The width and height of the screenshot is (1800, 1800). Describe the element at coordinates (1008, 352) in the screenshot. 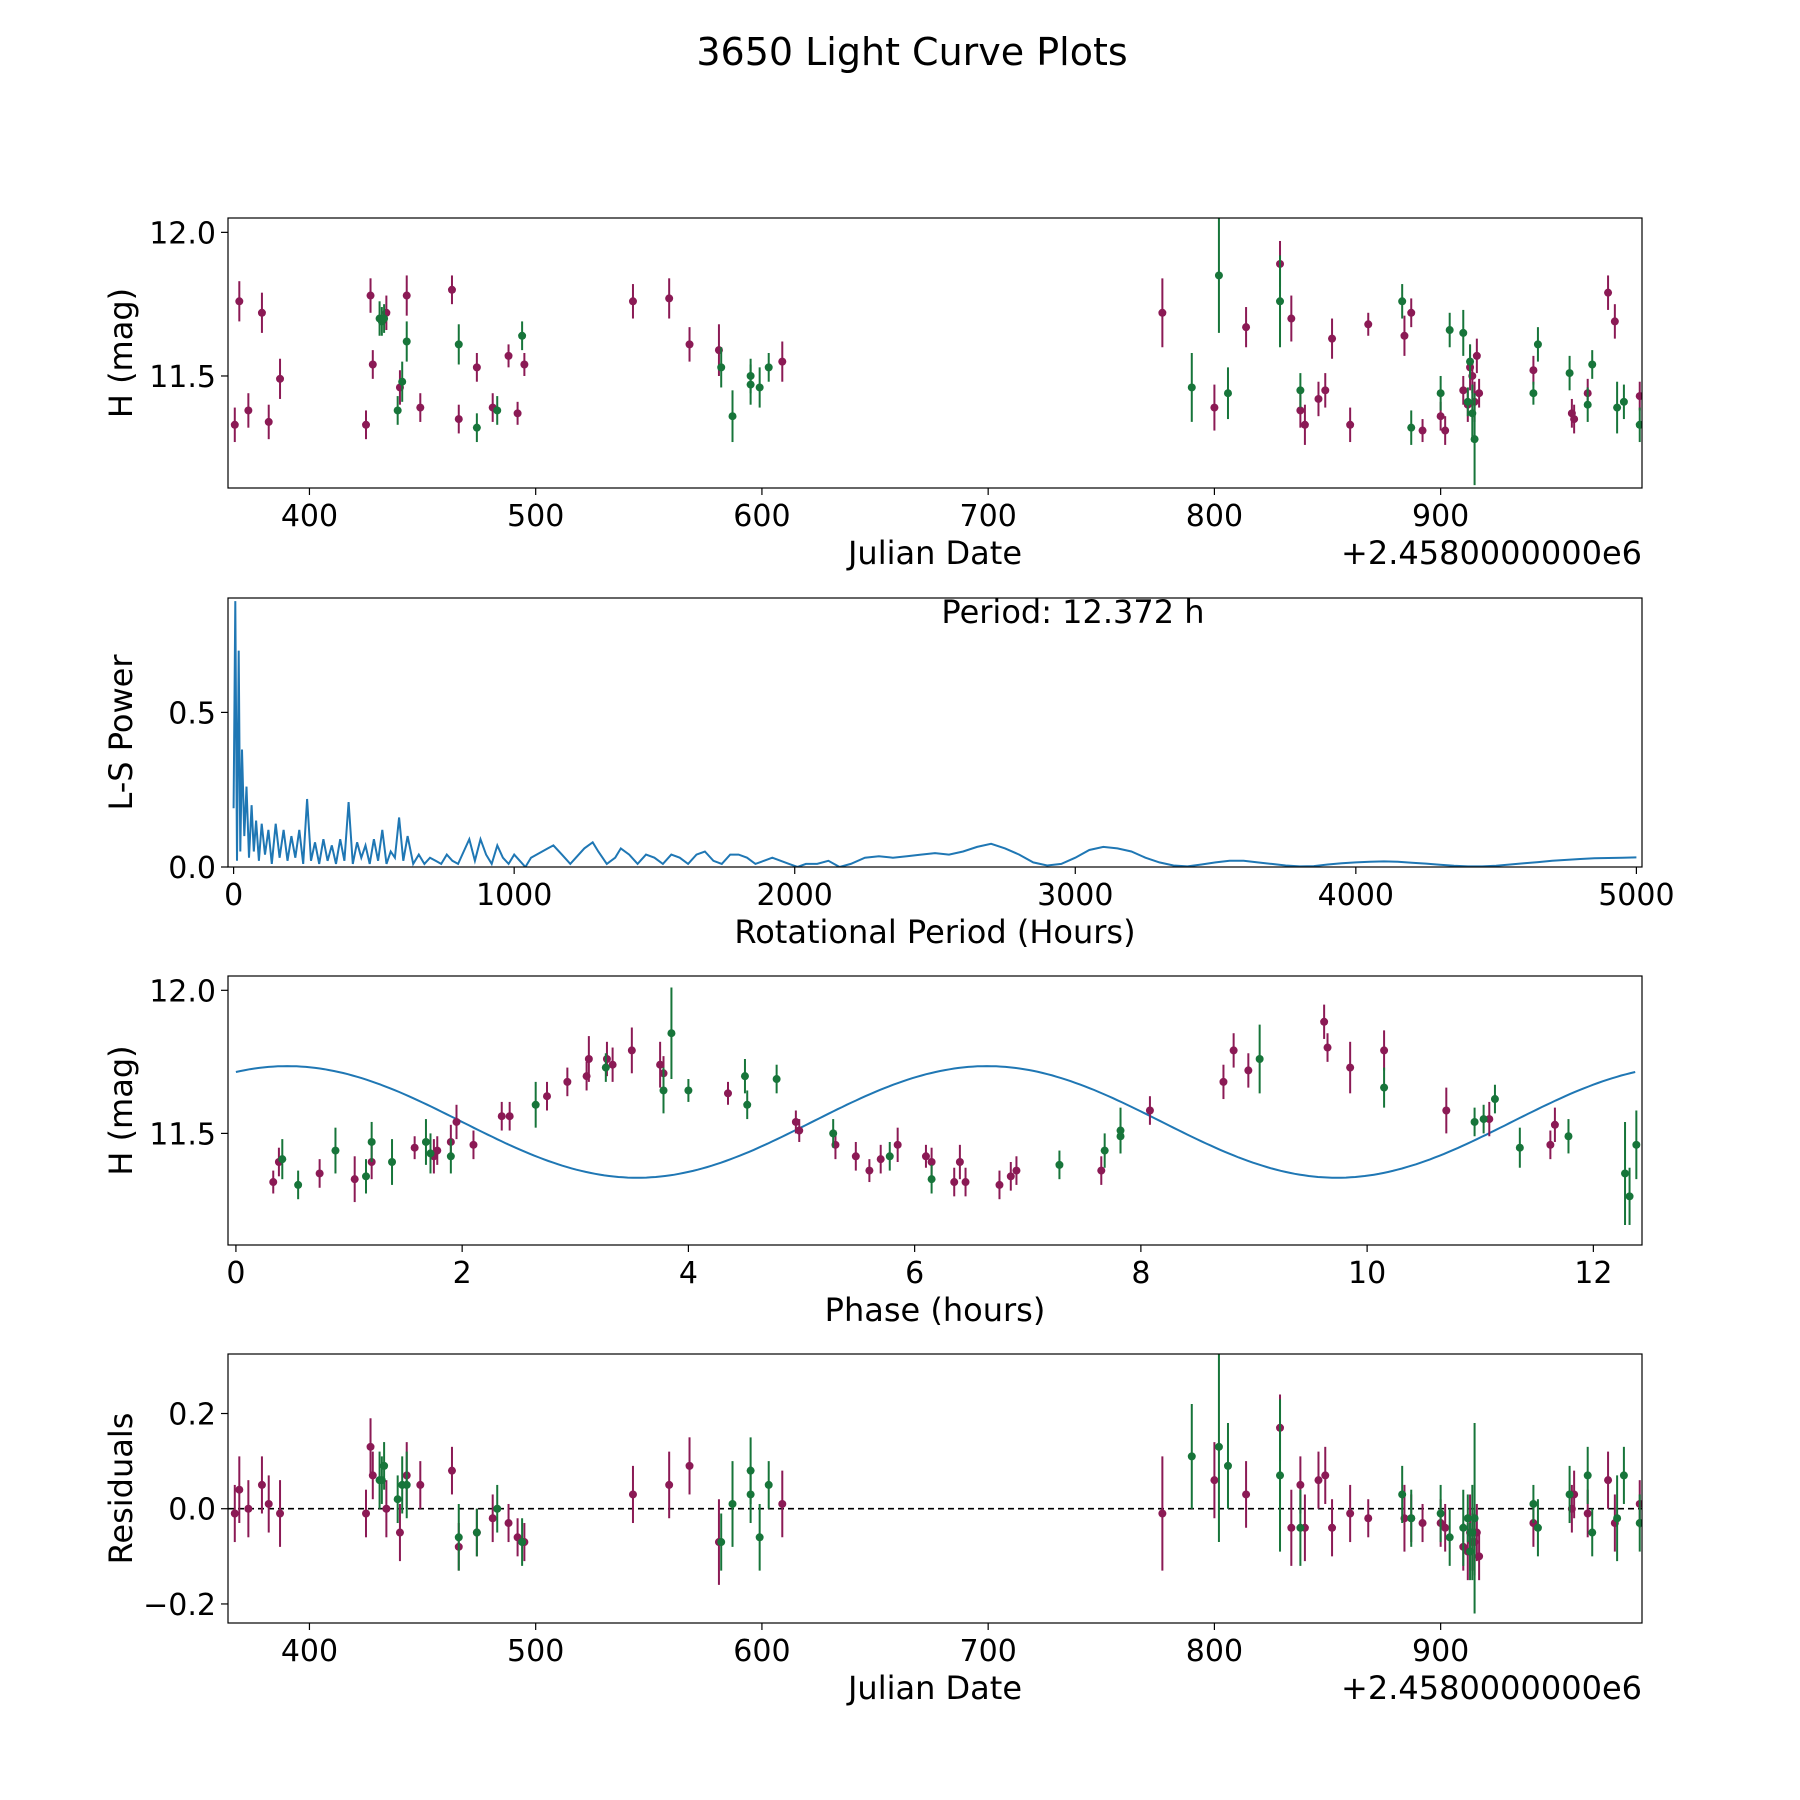

I see `green-series` at that location.